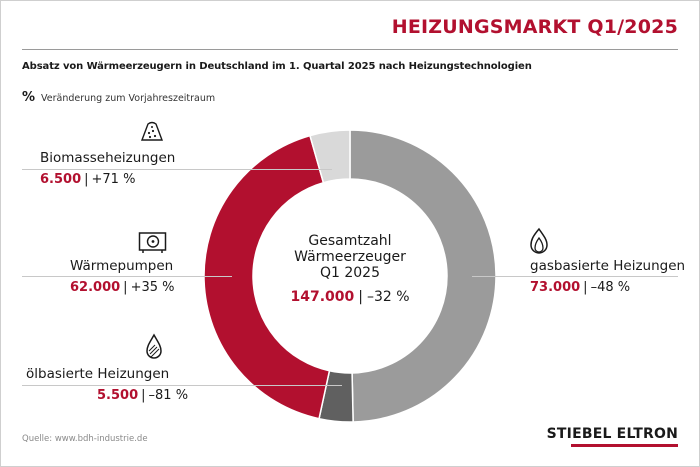 This screenshot has height=467, width=700. Describe the element at coordinates (624, 445) in the screenshot. I see `brand-logo-bar` at that location.